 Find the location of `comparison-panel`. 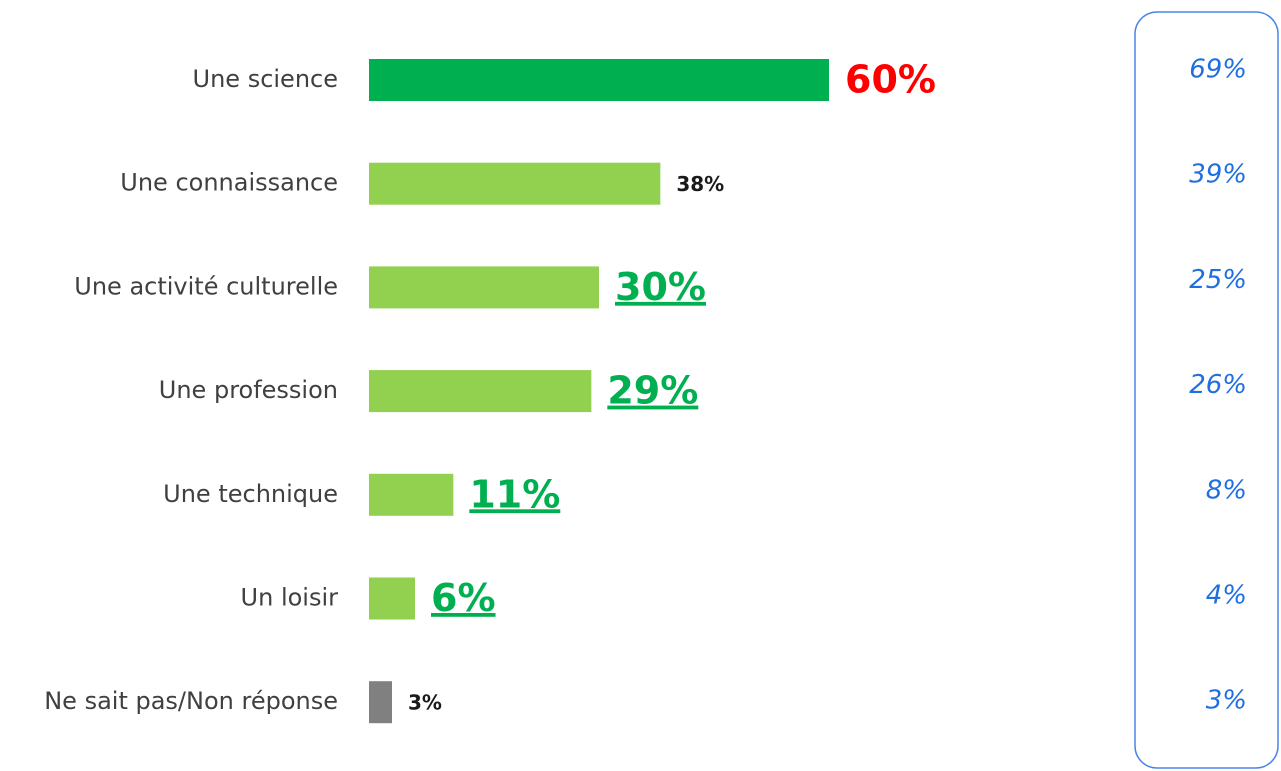

comparison-panel is located at coordinates (1206, 390).